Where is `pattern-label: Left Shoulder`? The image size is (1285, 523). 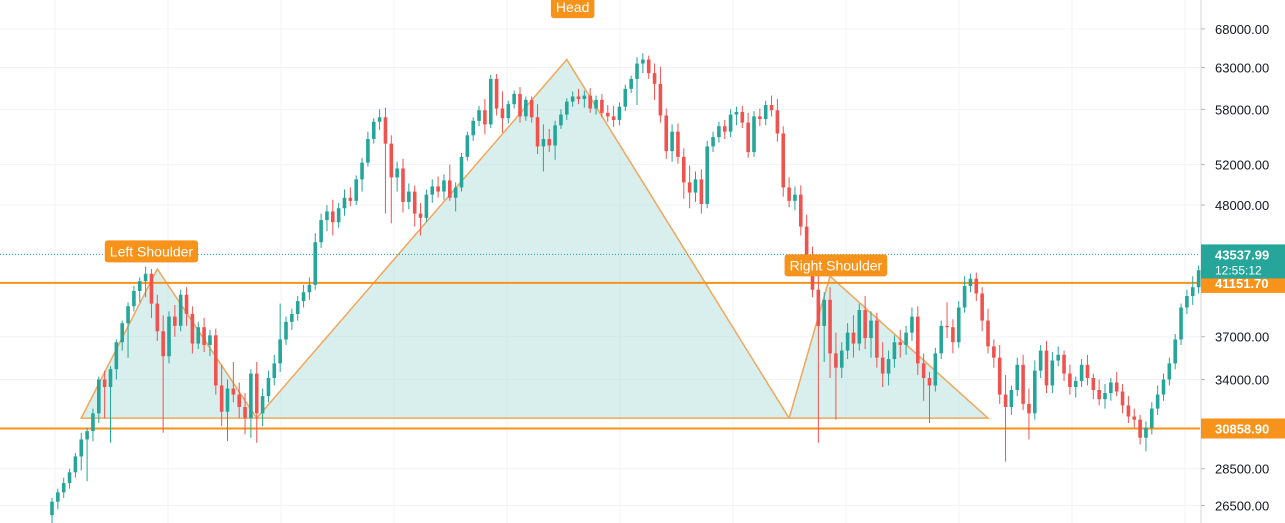 pattern-label: Left Shoulder is located at coordinates (151, 251).